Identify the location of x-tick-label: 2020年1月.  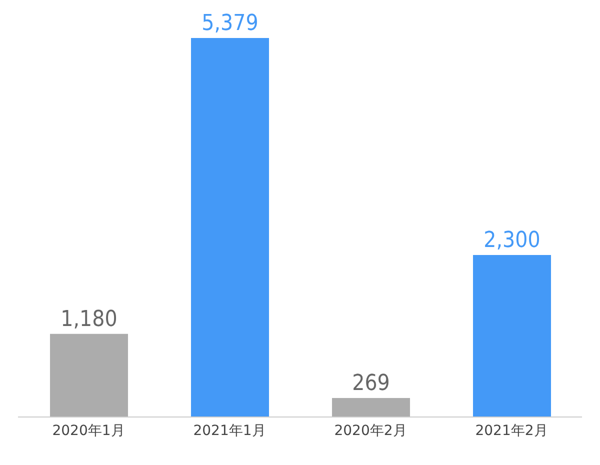
(88, 430).